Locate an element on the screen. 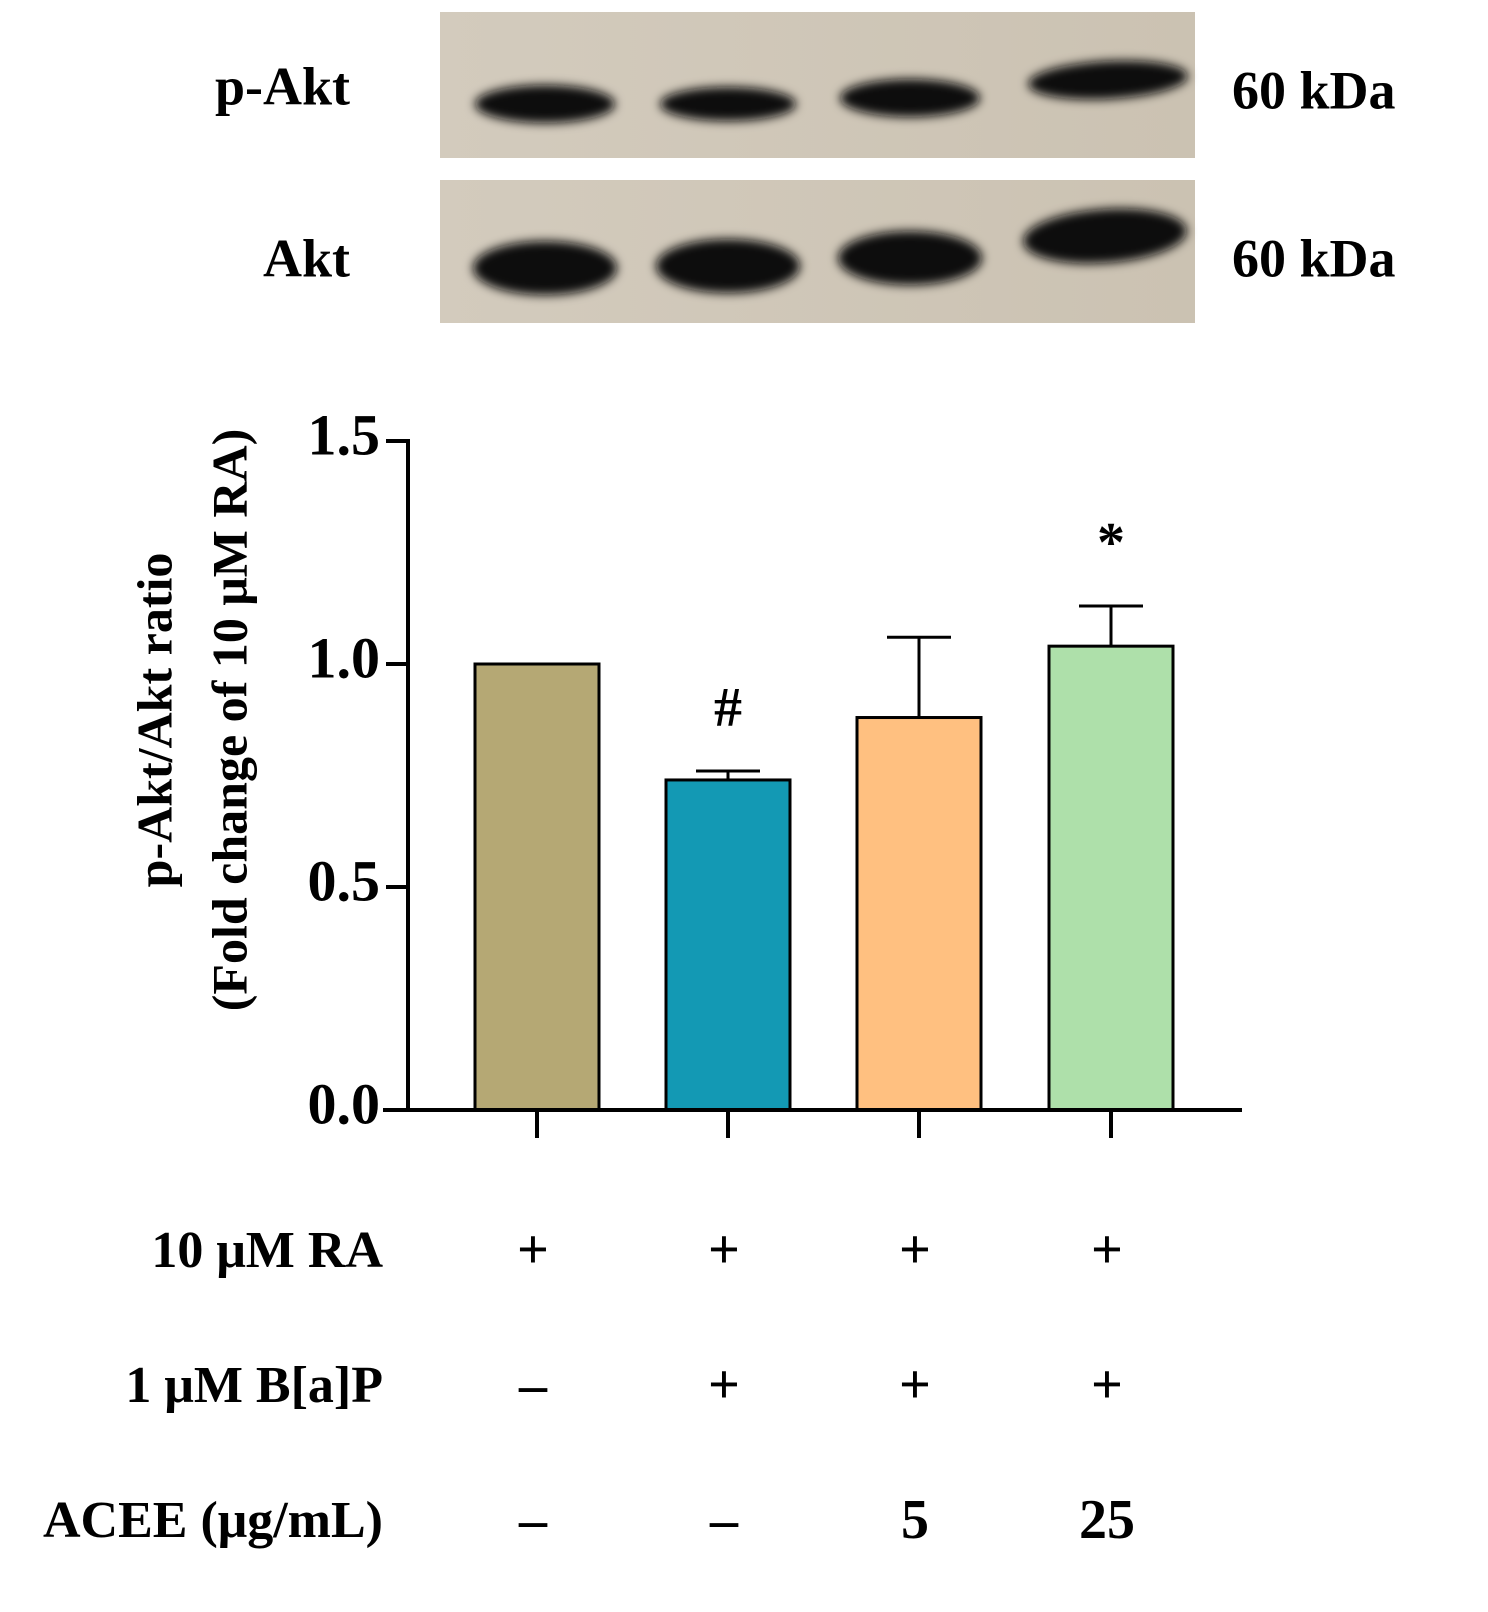 The width and height of the screenshot is (1488, 1612). treatment-label: 1 μM B[a]P is located at coordinates (254, 1385).